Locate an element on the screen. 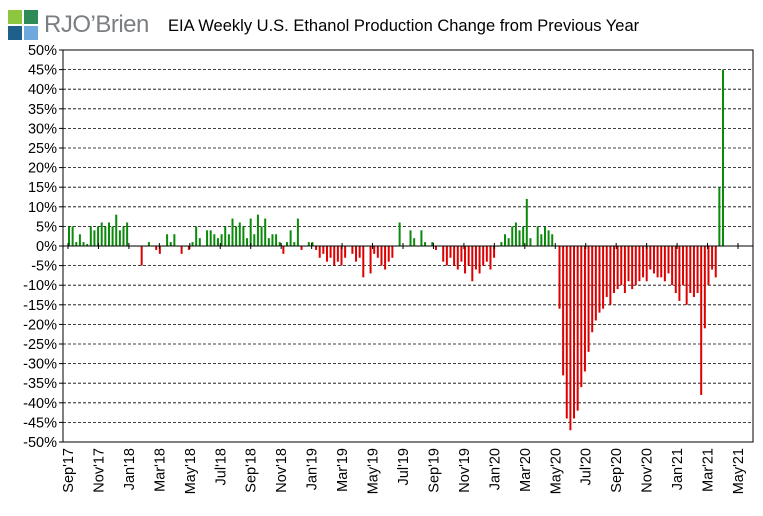  x-tick-label: Jul'18 is located at coordinates (221, 466).